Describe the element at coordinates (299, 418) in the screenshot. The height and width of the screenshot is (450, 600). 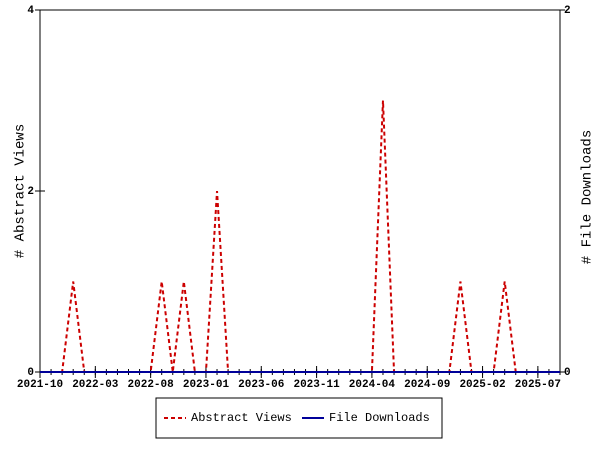
I see `legend` at that location.